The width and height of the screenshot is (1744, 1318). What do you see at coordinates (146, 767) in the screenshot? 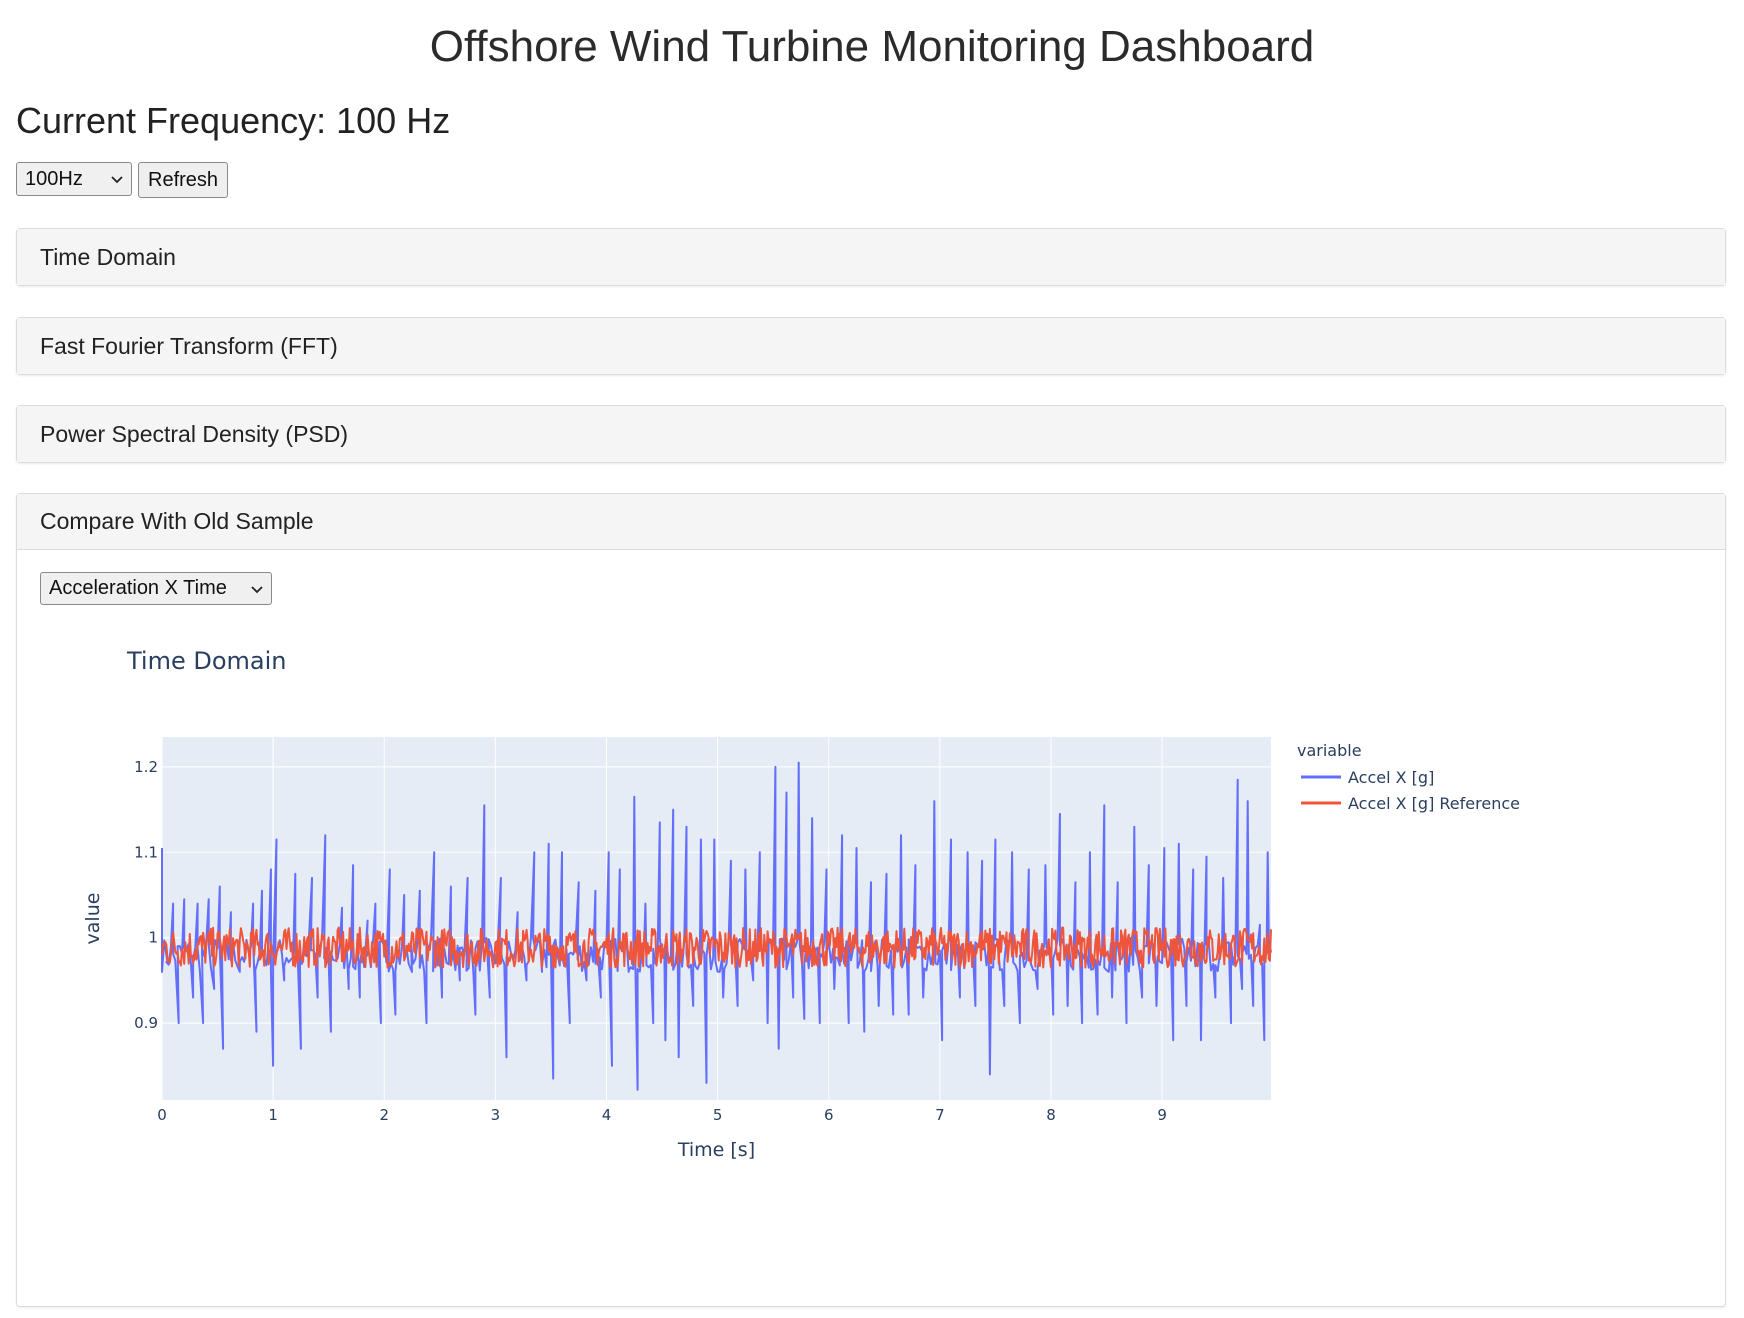
I see `y-tick-label: 1.2` at bounding box center [146, 767].